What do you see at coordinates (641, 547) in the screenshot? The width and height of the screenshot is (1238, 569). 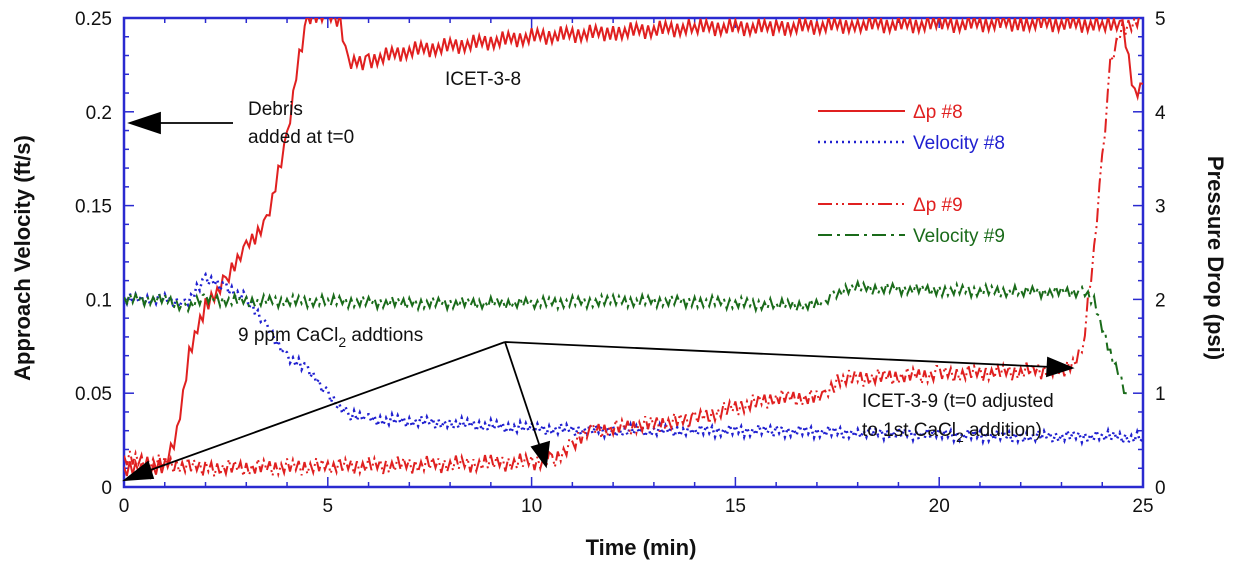 I see `x-axis-title: Time (min)` at bounding box center [641, 547].